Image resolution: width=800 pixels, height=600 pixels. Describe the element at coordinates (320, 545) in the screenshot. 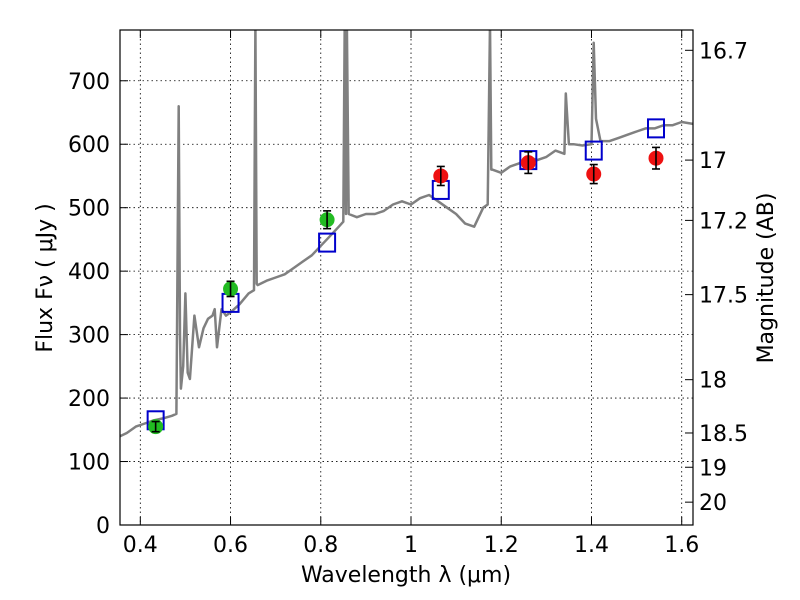

I see `x-tick-label: 0.8` at that location.